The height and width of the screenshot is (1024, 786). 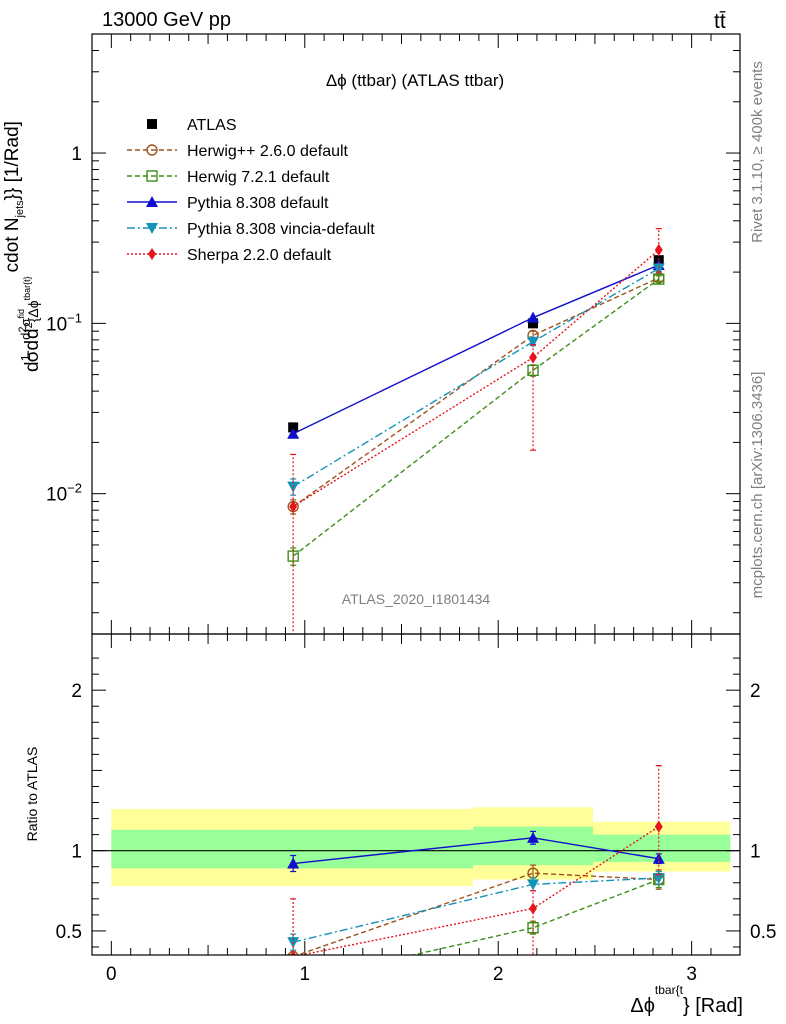 I want to click on series-herwigpp, so click(x=476, y=393).